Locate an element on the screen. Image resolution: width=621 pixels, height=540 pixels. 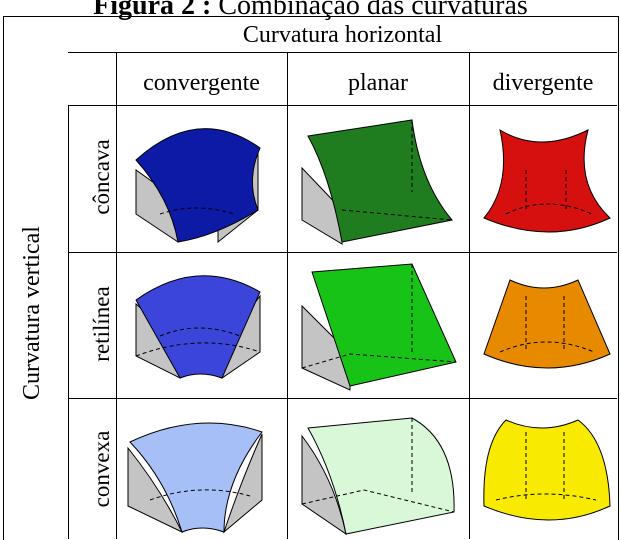
vertical-curvature-header: Curvatura vertical is located at coordinates (32, 313).